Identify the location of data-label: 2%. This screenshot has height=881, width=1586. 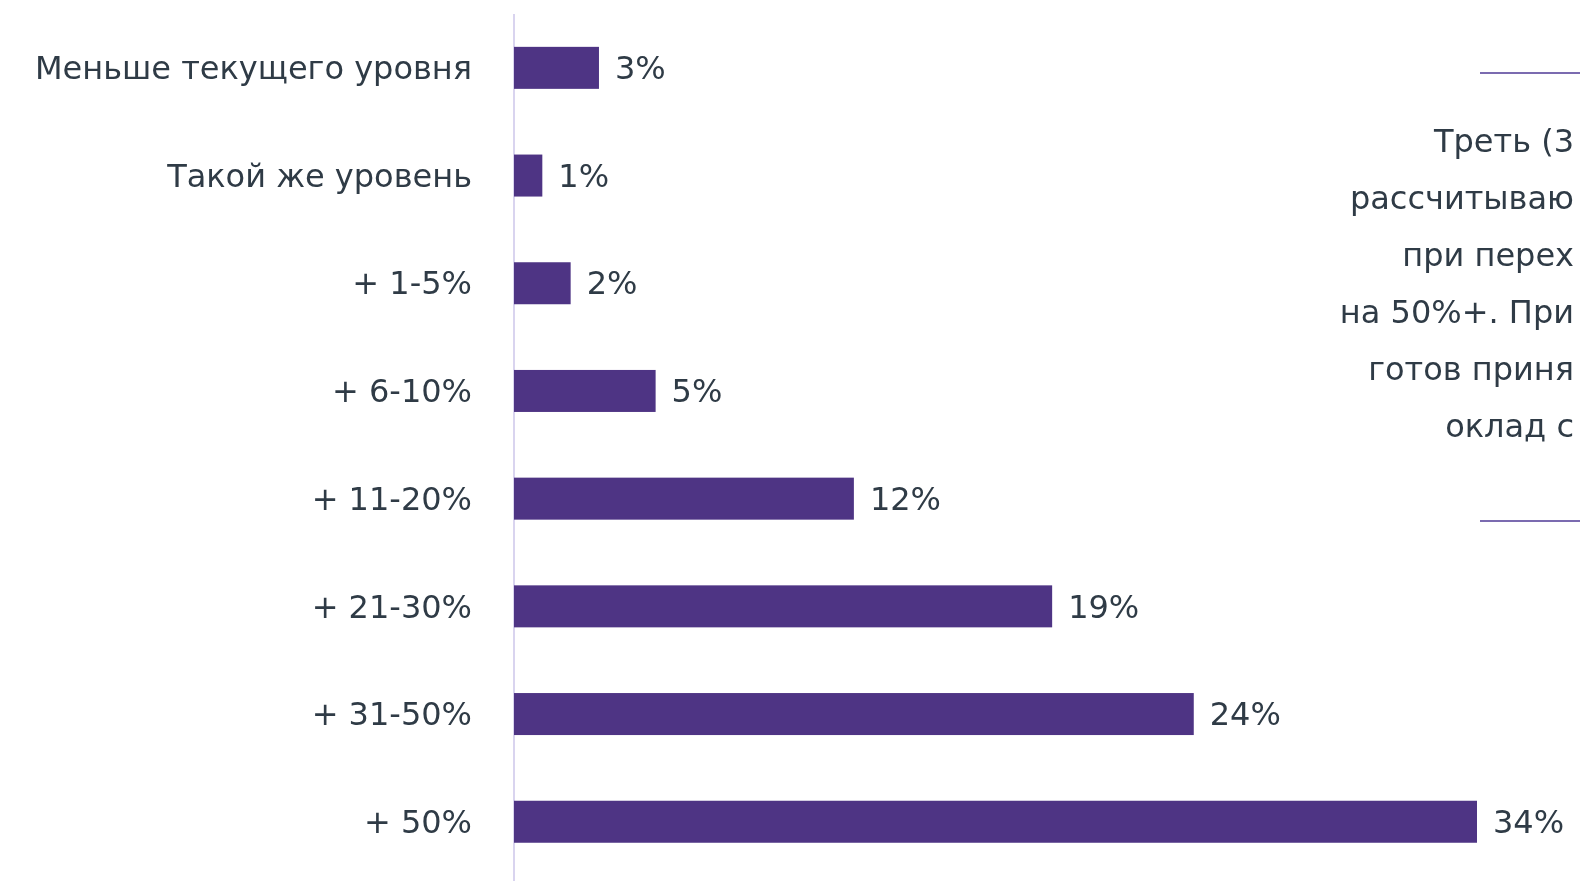
(612, 283).